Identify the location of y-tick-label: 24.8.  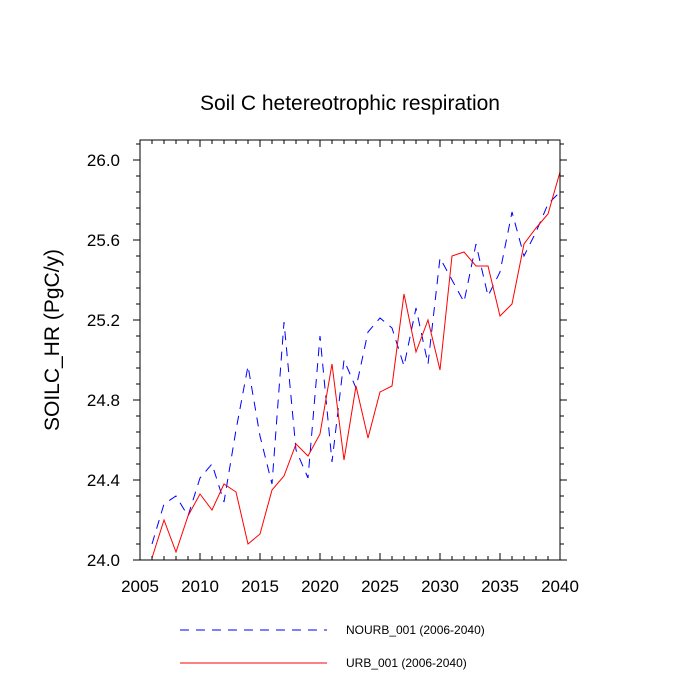
(103, 400).